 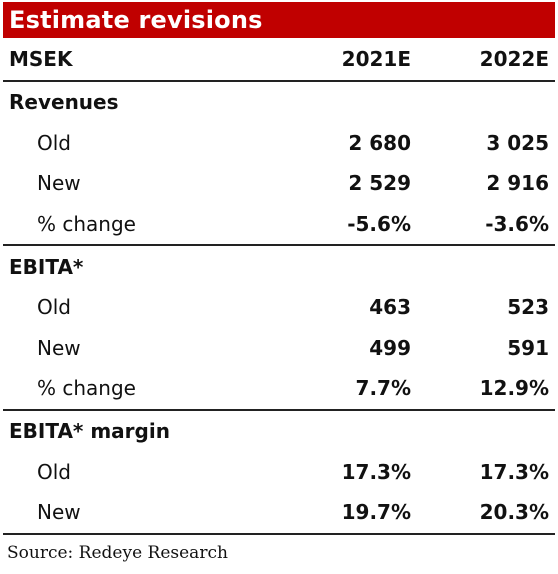 What do you see at coordinates (517, 142) in the screenshot?
I see `cell-2022e: 3 025` at bounding box center [517, 142].